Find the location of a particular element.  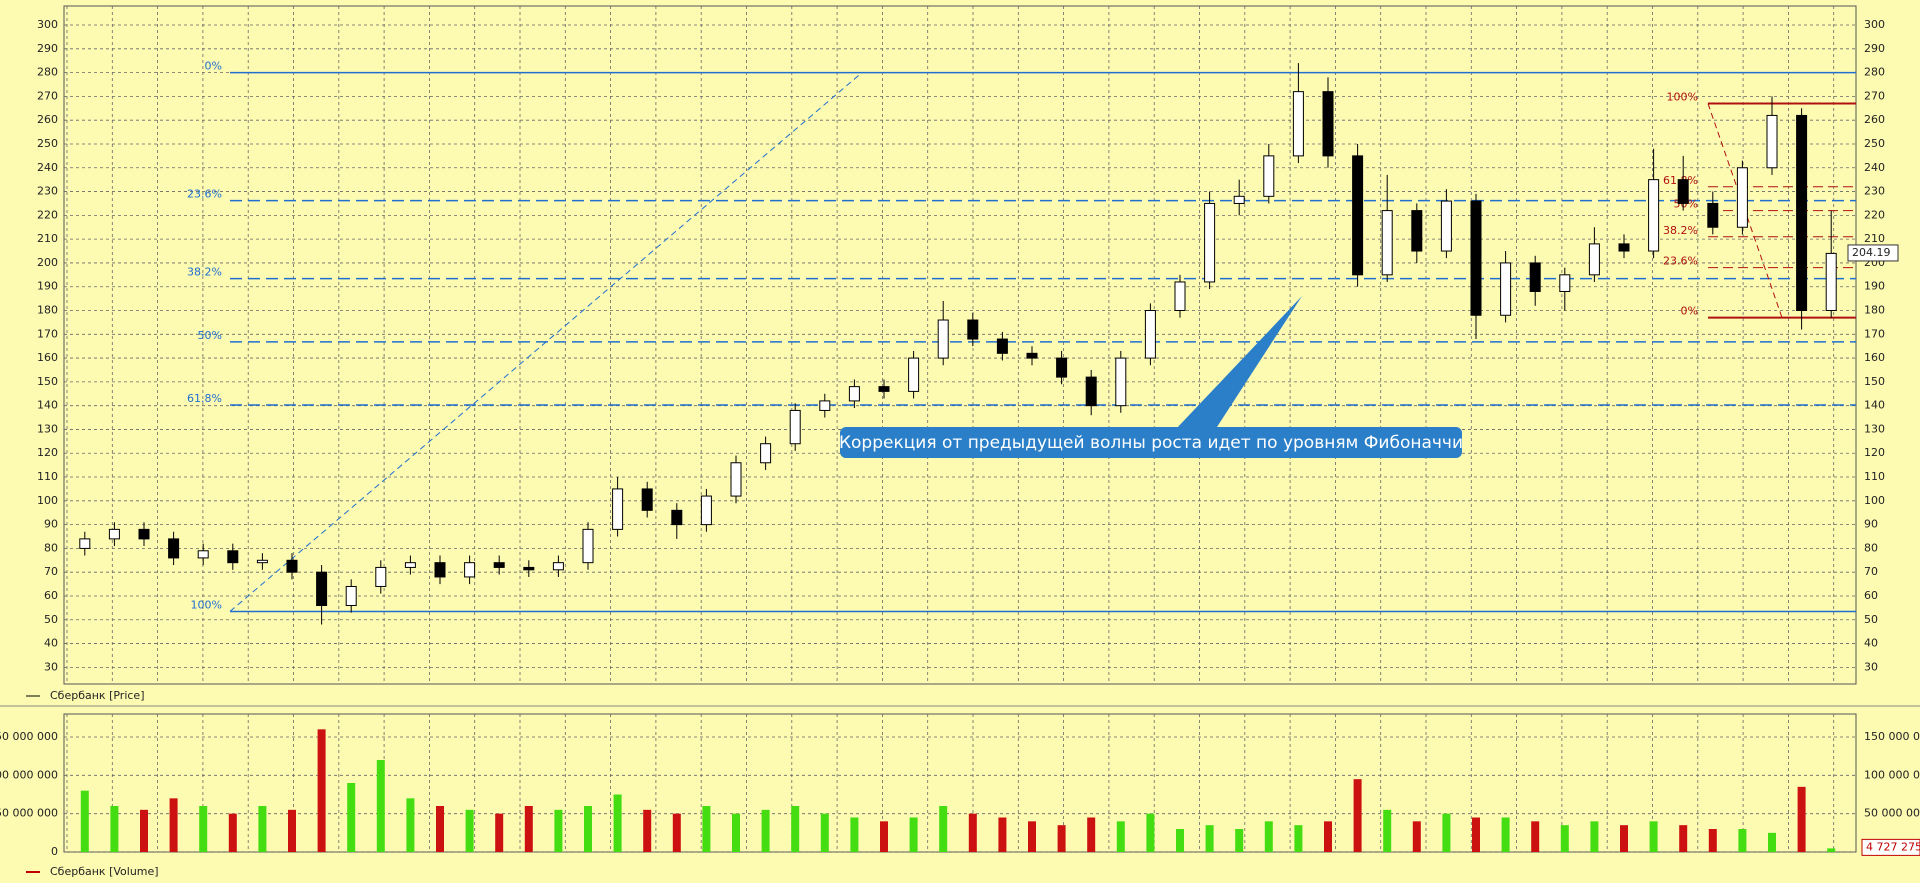

y-tick-label-right: 100 is located at coordinates (1874, 500).